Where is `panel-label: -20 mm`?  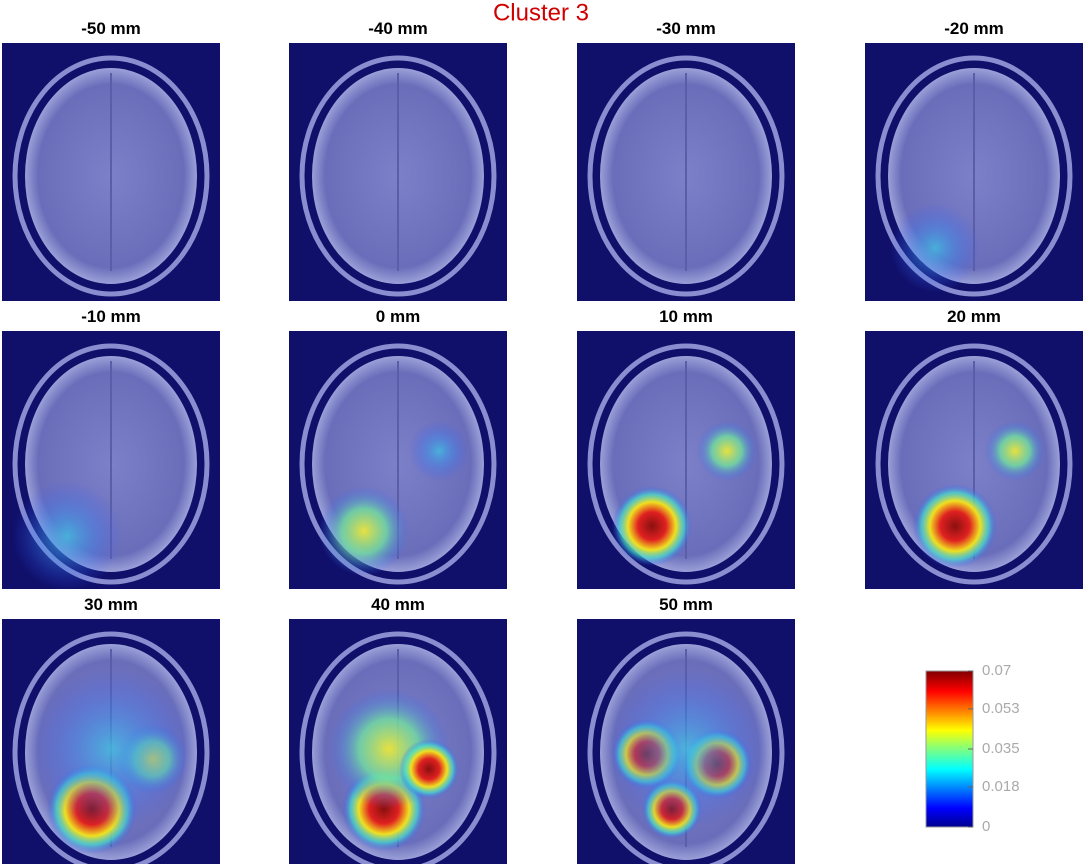
panel-label: -20 mm is located at coordinates (974, 28).